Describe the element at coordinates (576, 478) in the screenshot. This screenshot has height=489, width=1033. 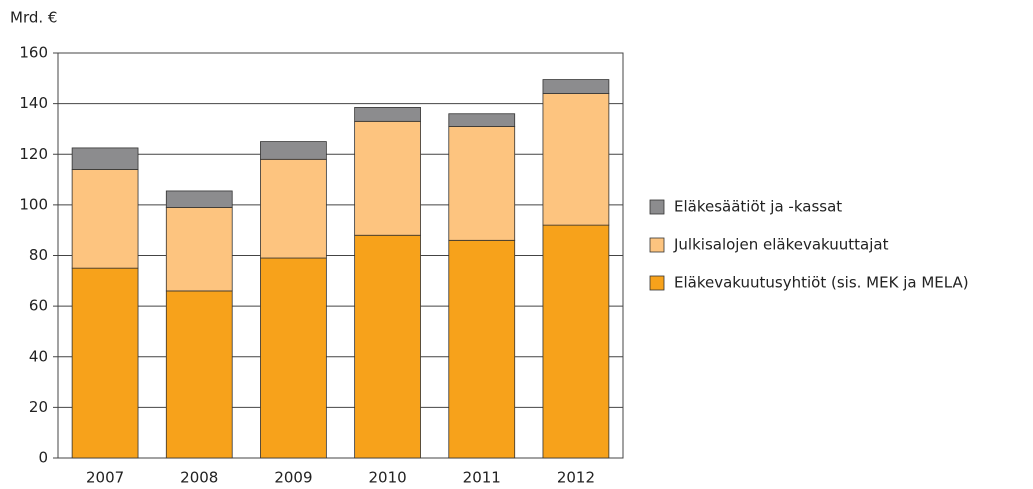
I see `x-tick-label: 2012` at that location.